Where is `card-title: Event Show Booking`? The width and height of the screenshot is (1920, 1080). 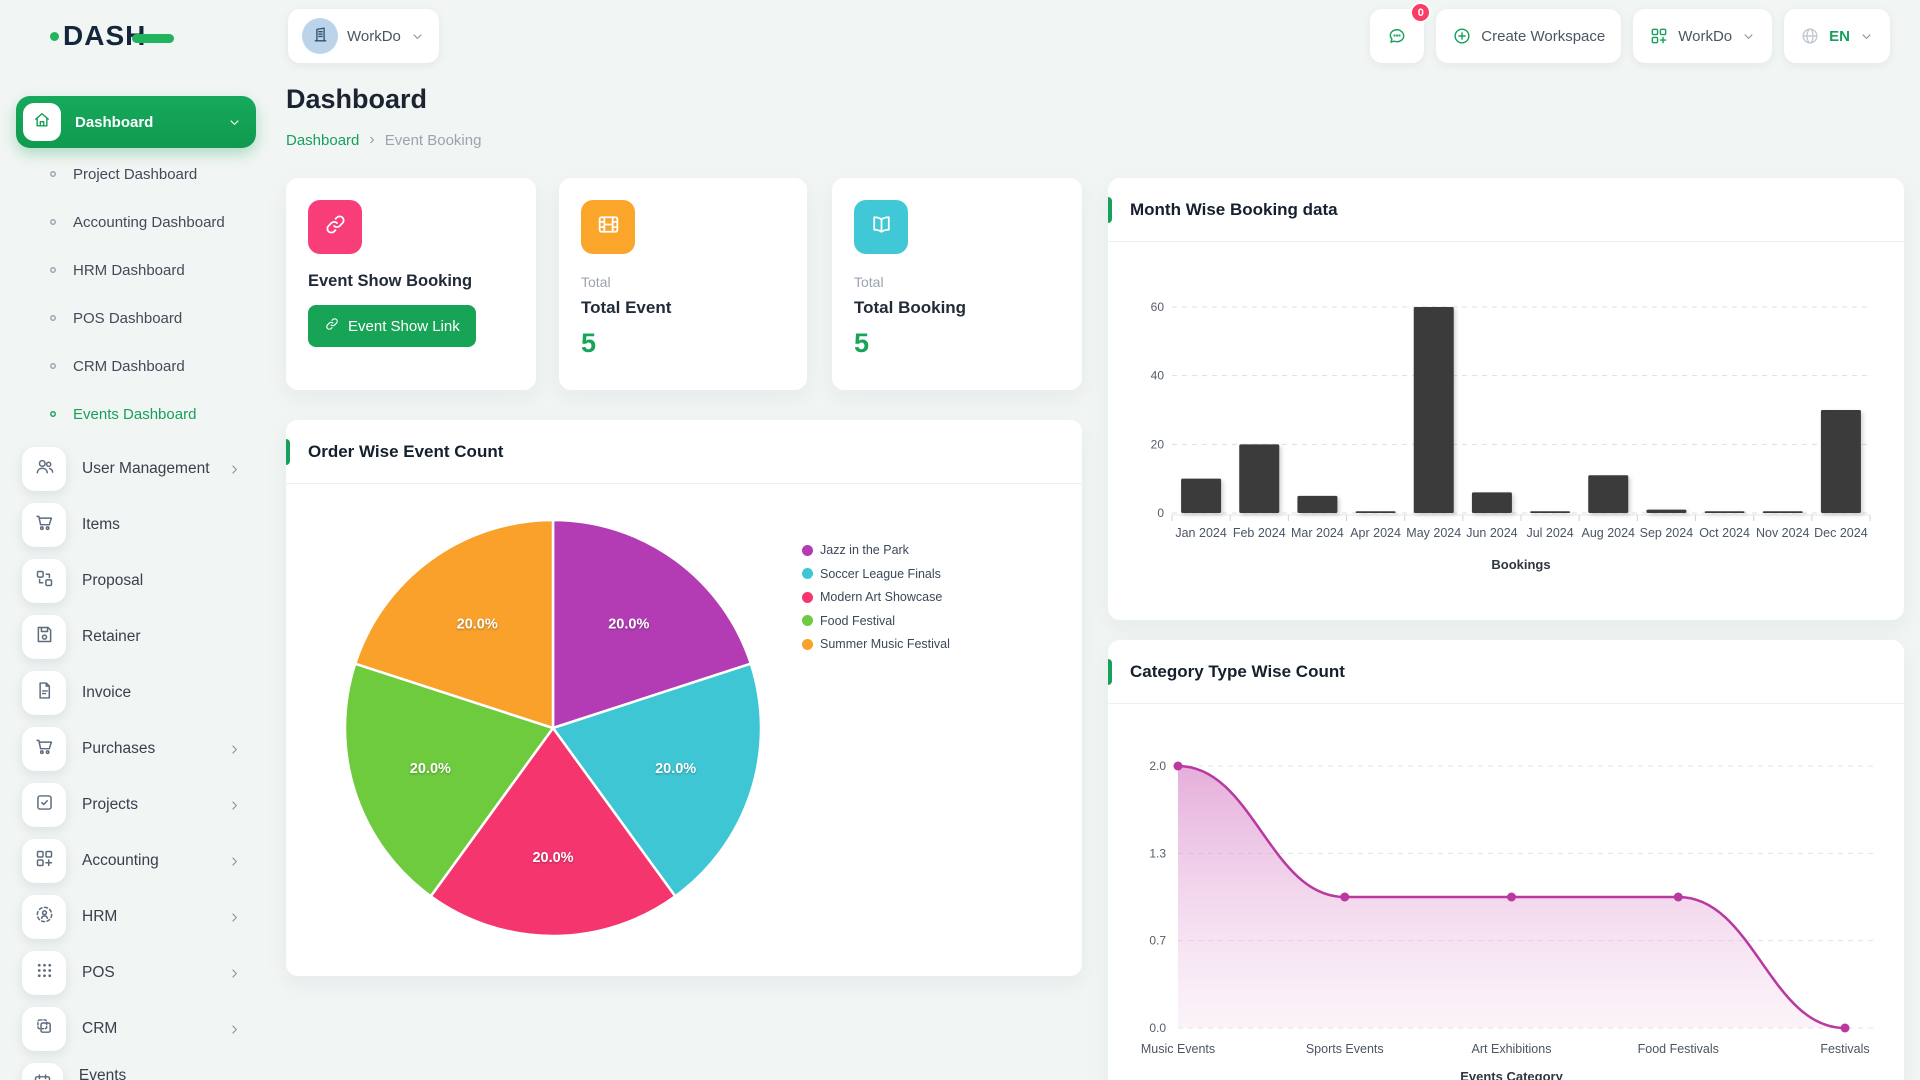 card-title: Event Show Booking is located at coordinates (390, 281).